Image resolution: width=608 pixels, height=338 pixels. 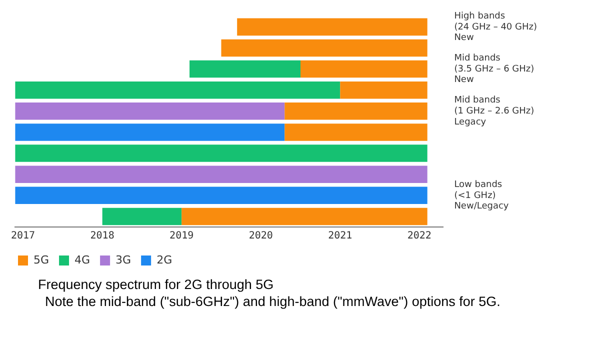 I want to click on legend-label: 4G, so click(x=82, y=259).